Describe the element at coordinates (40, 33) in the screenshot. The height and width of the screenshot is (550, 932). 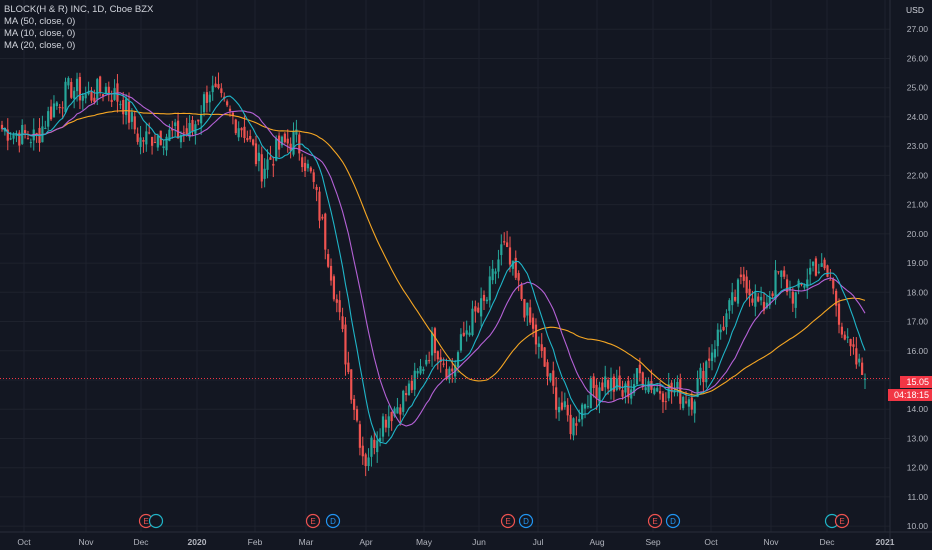
I see `indicator-ma10: MA (10, close, 0)` at that location.